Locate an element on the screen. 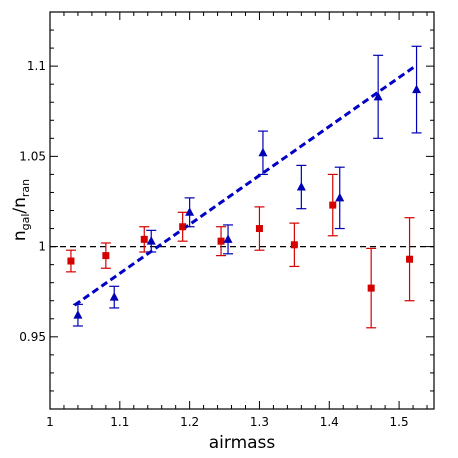 Image resolution: width=458 pixels, height=458 pixels. x-tick-label: 1.2 is located at coordinates (189, 422).